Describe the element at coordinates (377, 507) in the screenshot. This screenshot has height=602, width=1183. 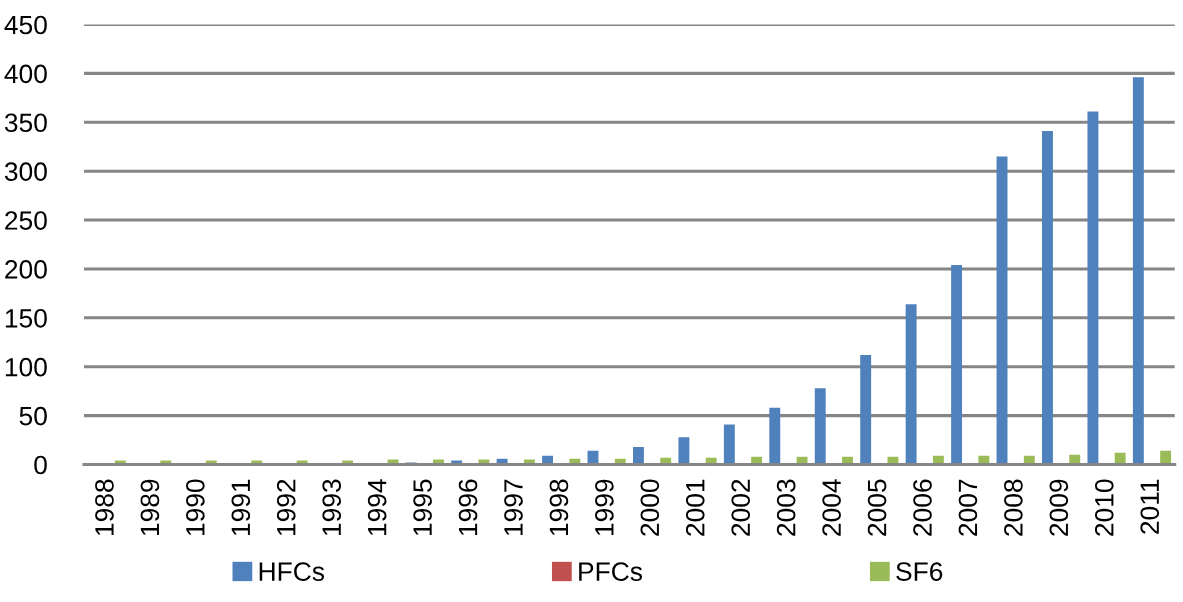
I see `x-tick-label: 1994` at that location.